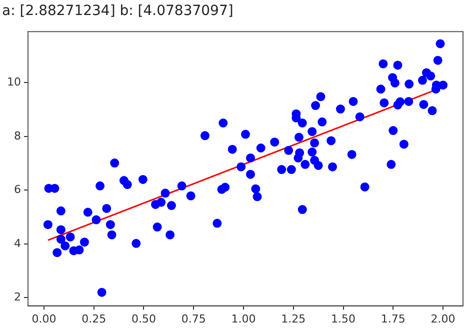 The height and width of the screenshot is (331, 475). What do you see at coordinates (193, 319) in the screenshot?
I see `x-tick-label: 0.75` at bounding box center [193, 319].